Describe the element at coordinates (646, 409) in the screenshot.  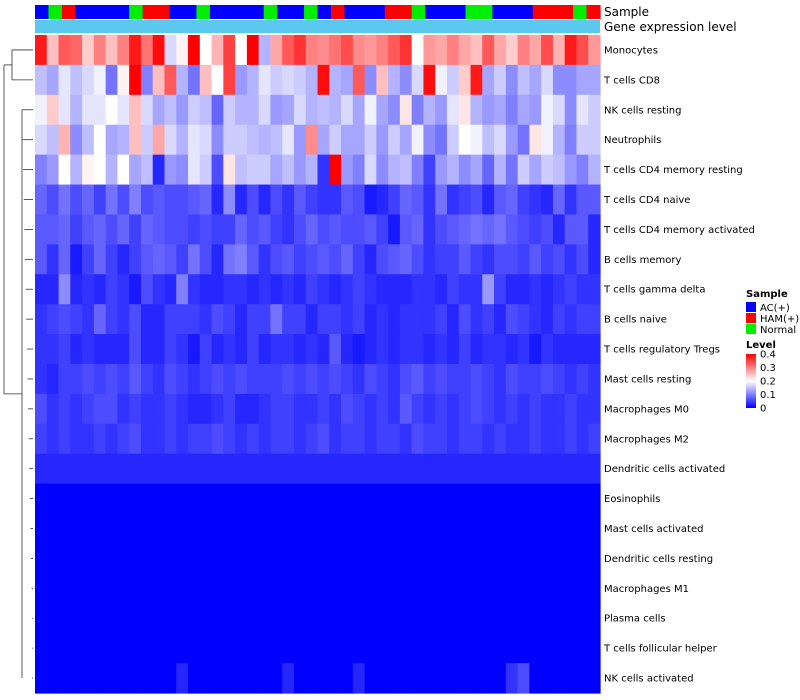
I see `row-label: Macrophages M0` at that location.